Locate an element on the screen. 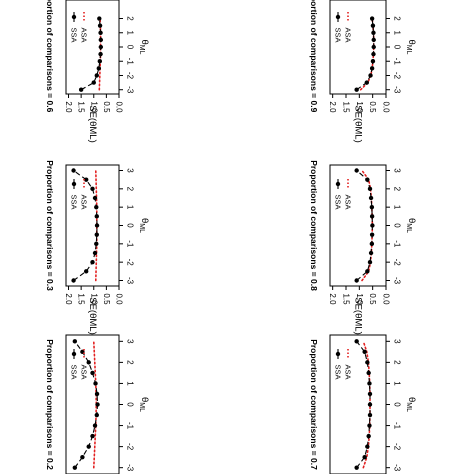 This screenshot has height=474, width=474. se-tick-label: 2.0 is located at coordinates (68, 107).